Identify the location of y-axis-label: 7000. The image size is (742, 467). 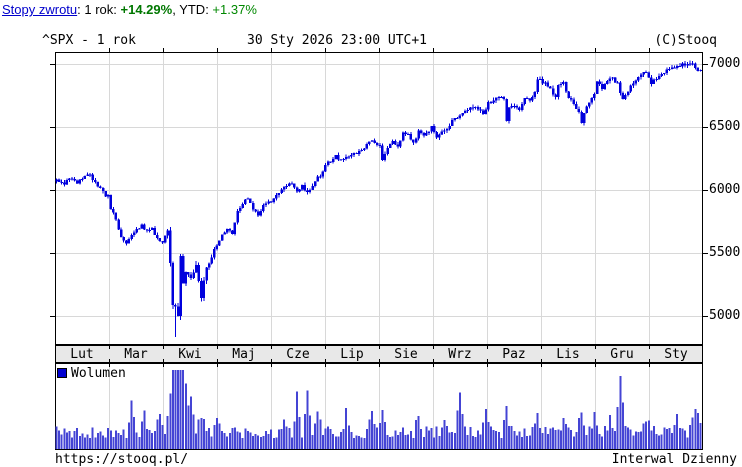
(725, 63).